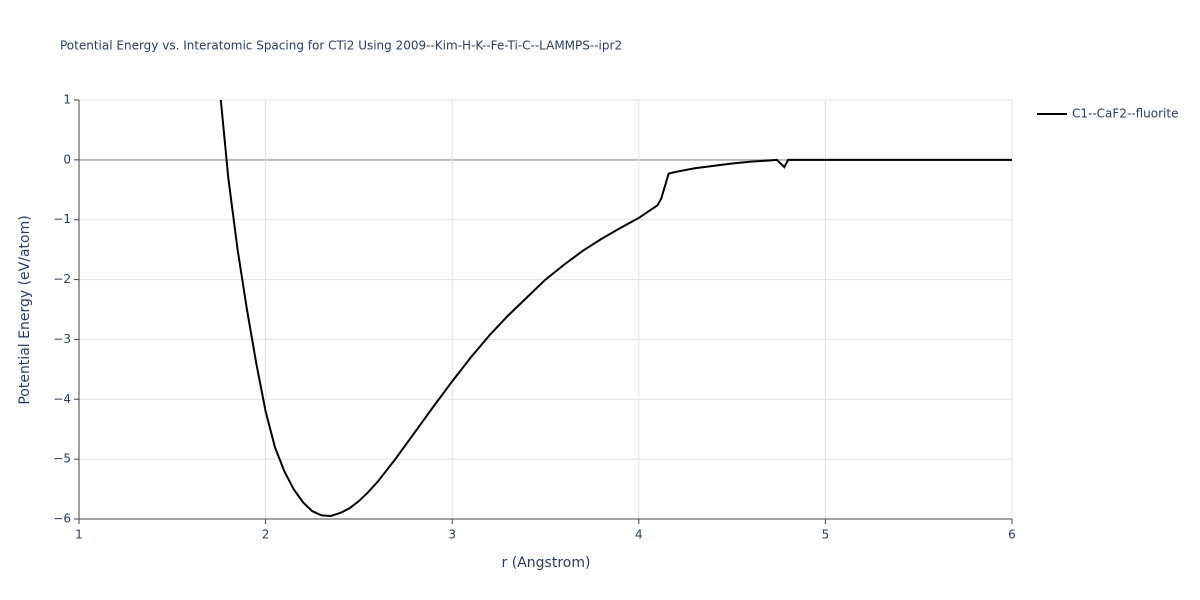  What do you see at coordinates (452, 535) in the screenshot?
I see `x-tick-label: 3` at bounding box center [452, 535].